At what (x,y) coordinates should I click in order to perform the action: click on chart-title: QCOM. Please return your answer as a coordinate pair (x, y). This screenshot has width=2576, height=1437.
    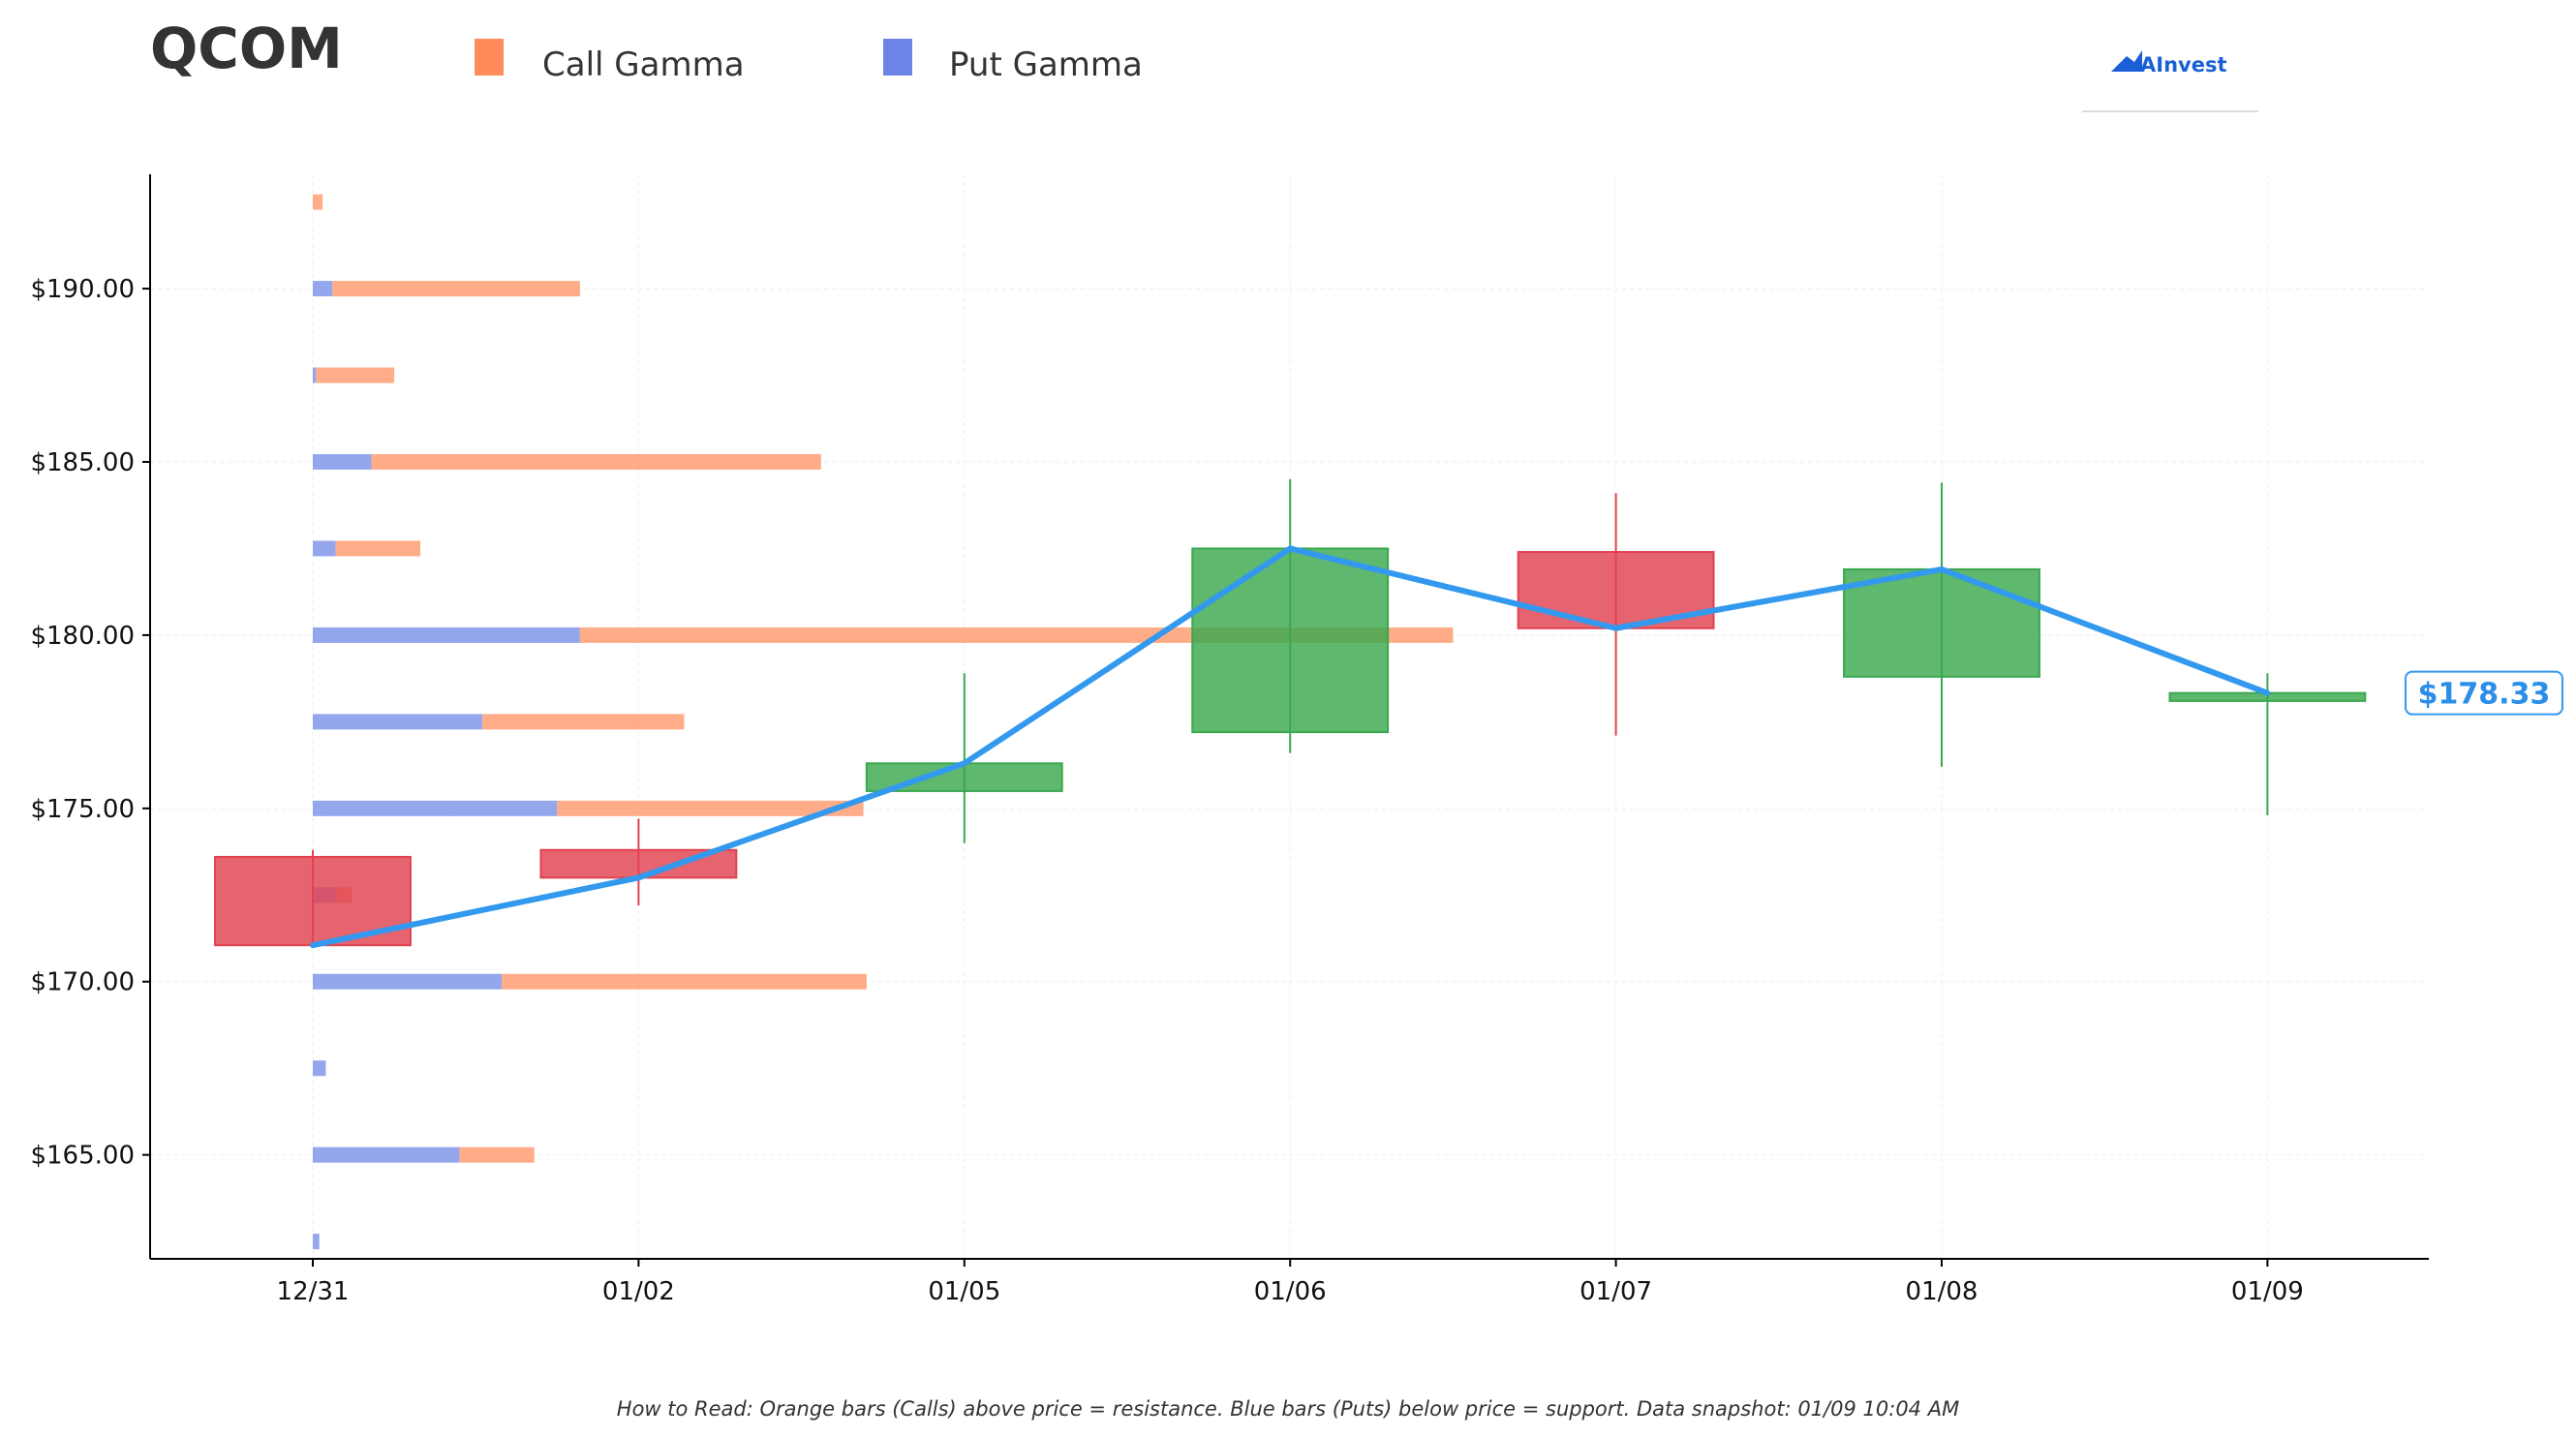
    Looking at the image, I should click on (246, 48).